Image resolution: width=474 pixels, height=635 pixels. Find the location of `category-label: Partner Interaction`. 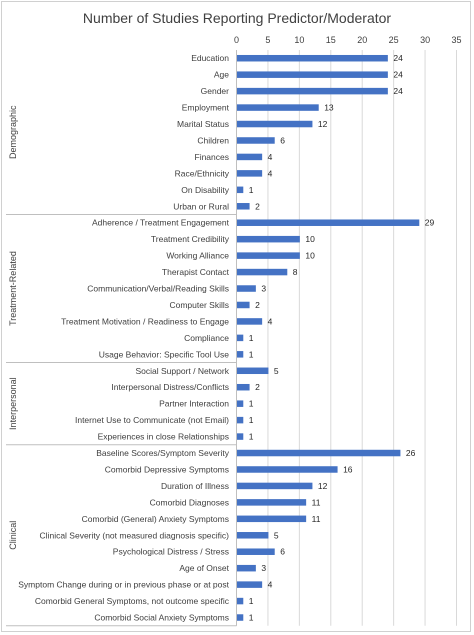

category-label: Partner Interaction is located at coordinates (194, 404).